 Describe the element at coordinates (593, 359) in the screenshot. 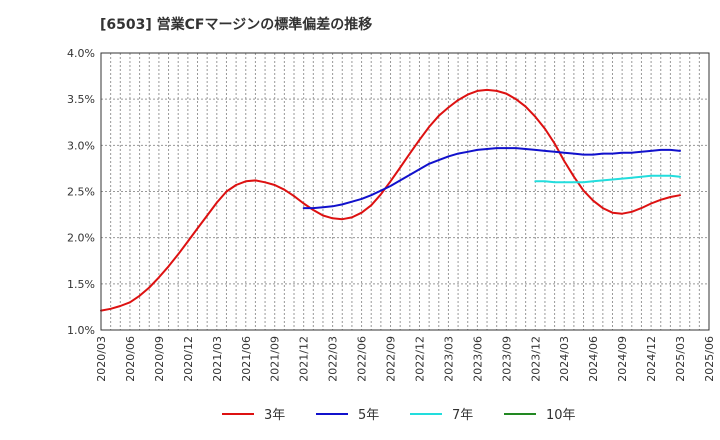

I see `x-tick-label: 2024/06` at that location.